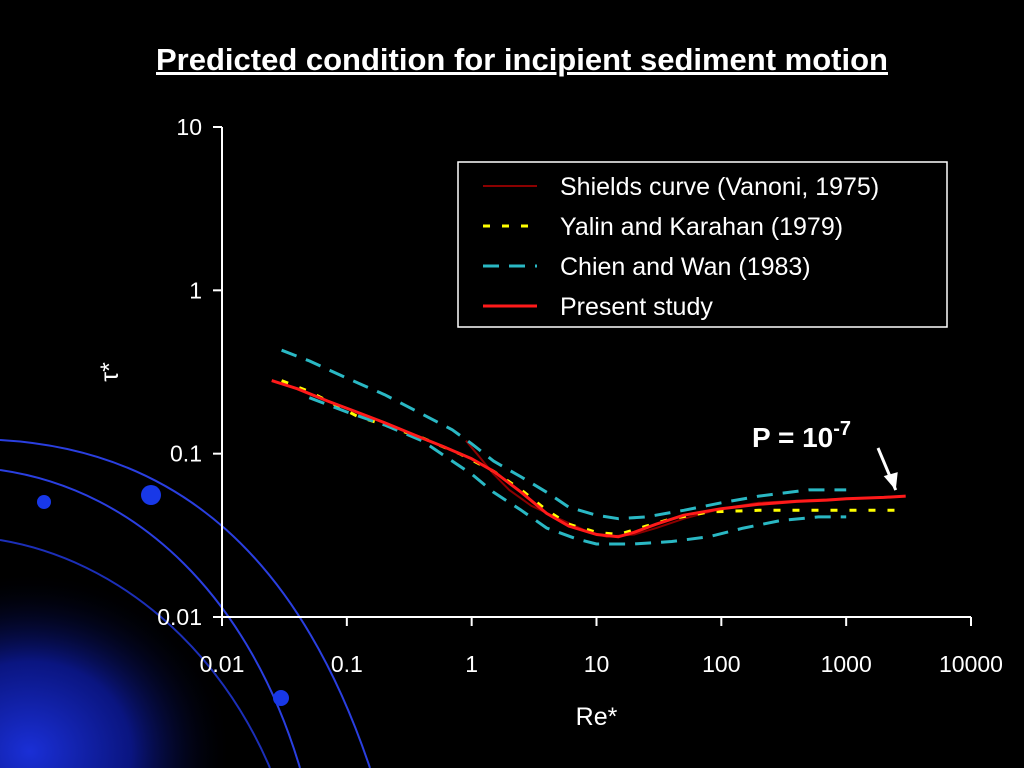 The height and width of the screenshot is (768, 1024). What do you see at coordinates (179, 617) in the screenshot?
I see `y-tick-label: 0.01` at bounding box center [179, 617].